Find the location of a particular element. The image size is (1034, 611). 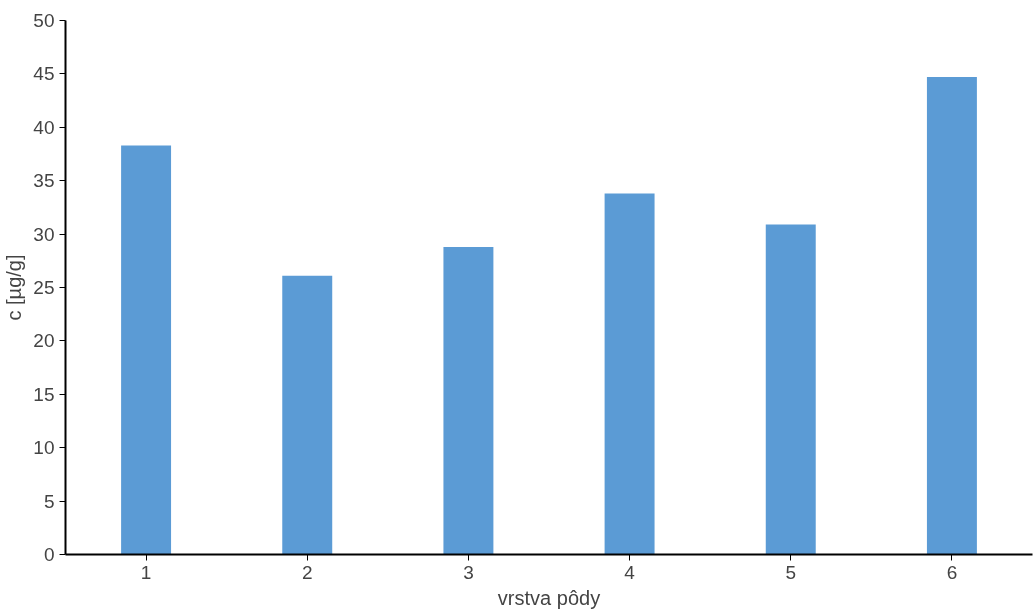

x-tick-label: 4 is located at coordinates (630, 572).